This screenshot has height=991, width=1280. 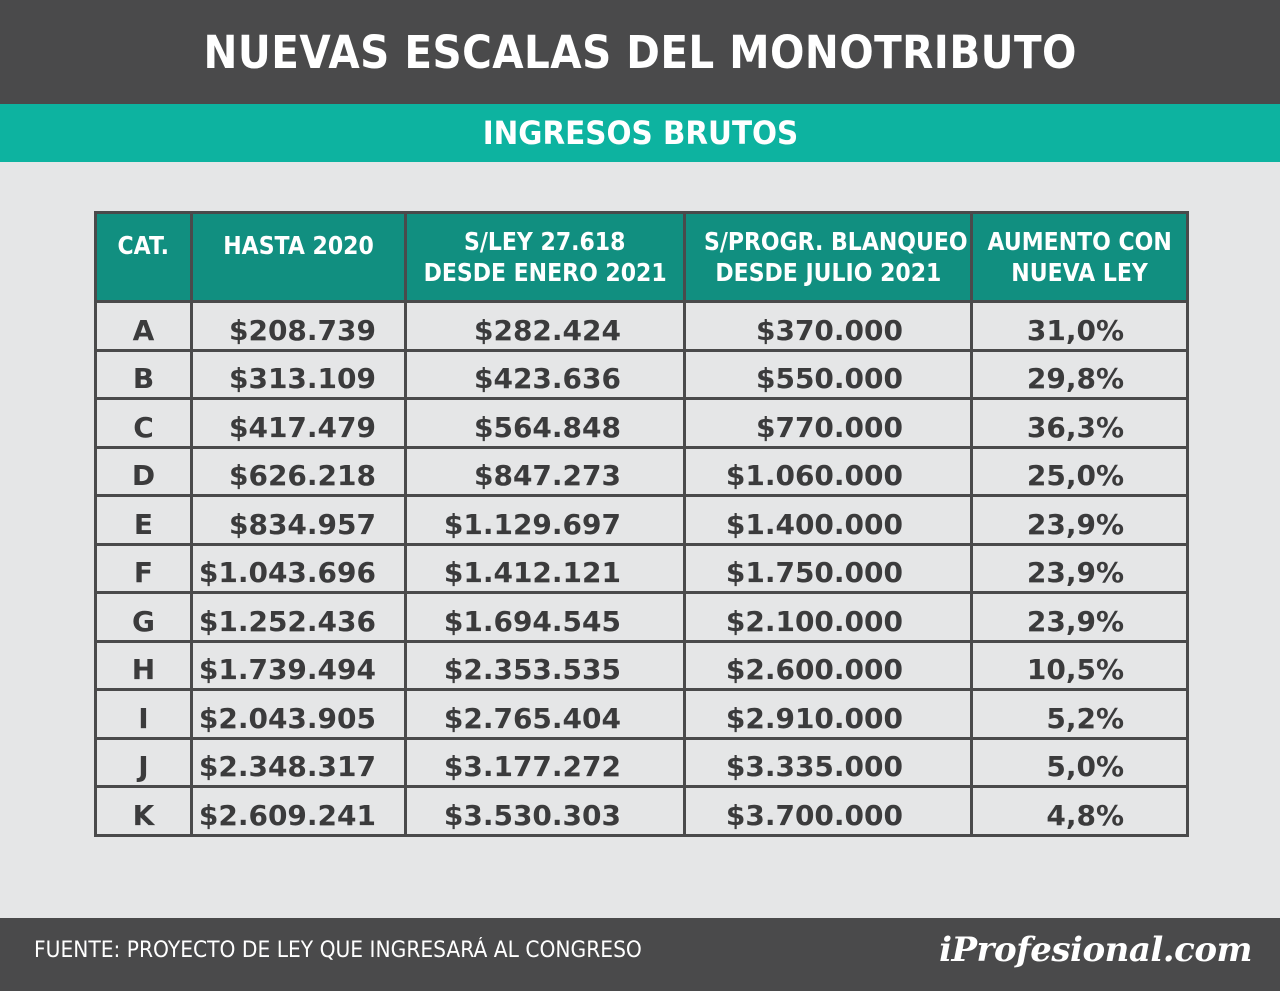 What do you see at coordinates (545, 568) in the screenshot?
I see `cell-ley: $1.412.121` at bounding box center [545, 568].